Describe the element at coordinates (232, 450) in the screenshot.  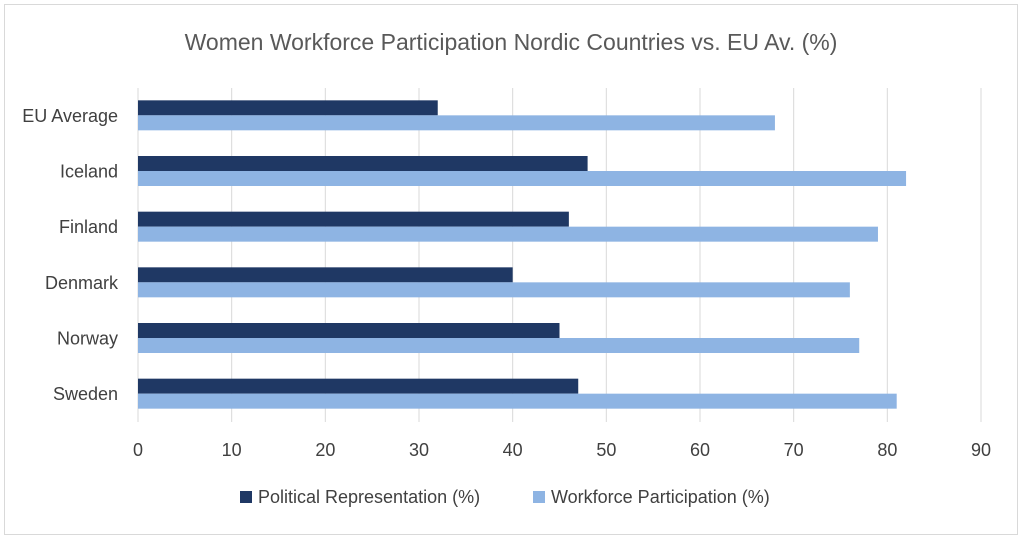
I see `x-tick-label: 10` at that location.